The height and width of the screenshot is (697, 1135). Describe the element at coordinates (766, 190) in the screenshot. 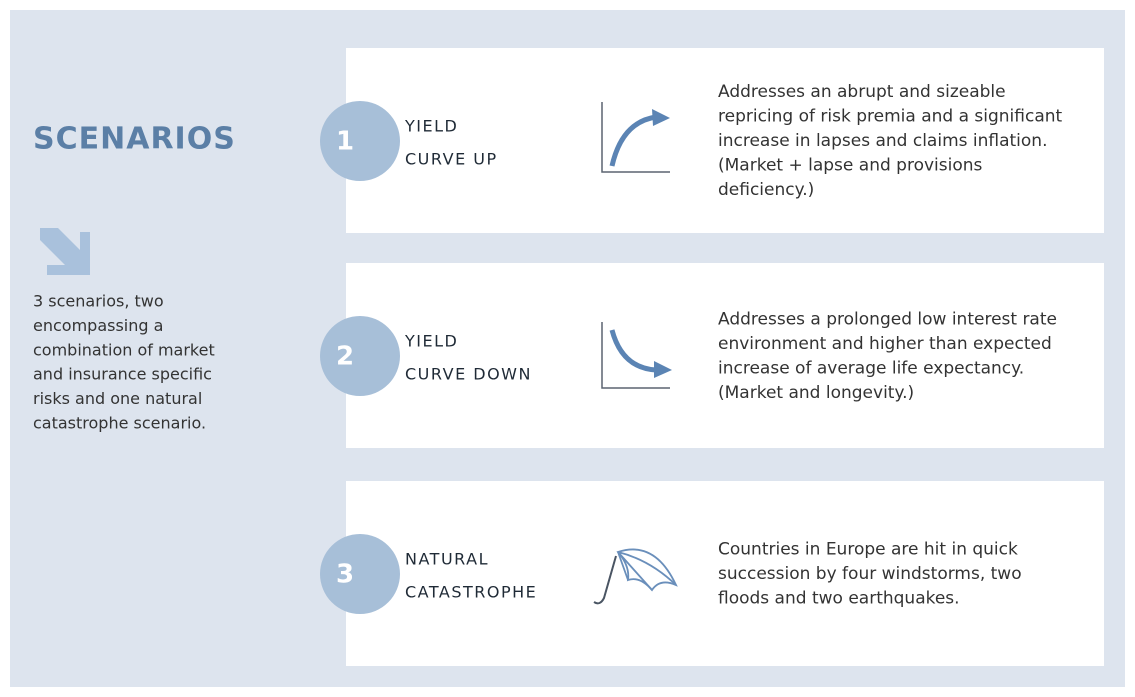

I see `scenario-description: deficiency.)` at that location.